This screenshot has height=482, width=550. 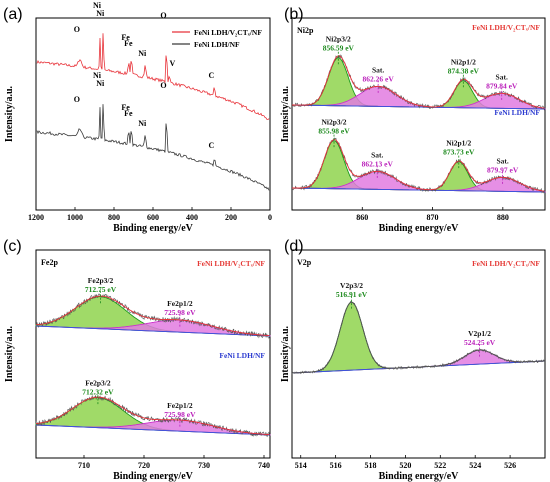 I want to click on x-tick-label-d: 520, so click(x=405, y=465).